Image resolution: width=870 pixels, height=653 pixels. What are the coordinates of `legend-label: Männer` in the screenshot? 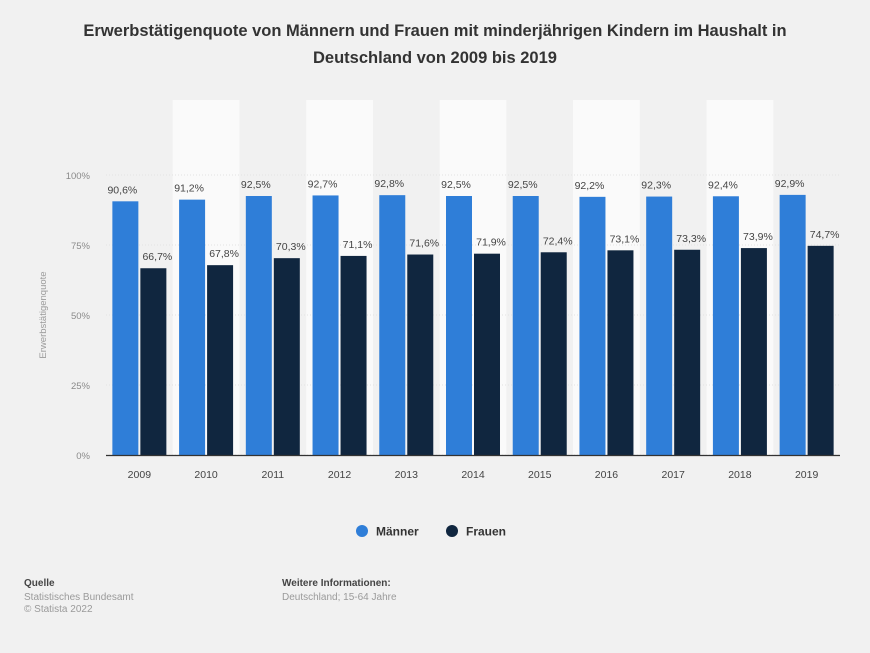 It's located at (397, 532).